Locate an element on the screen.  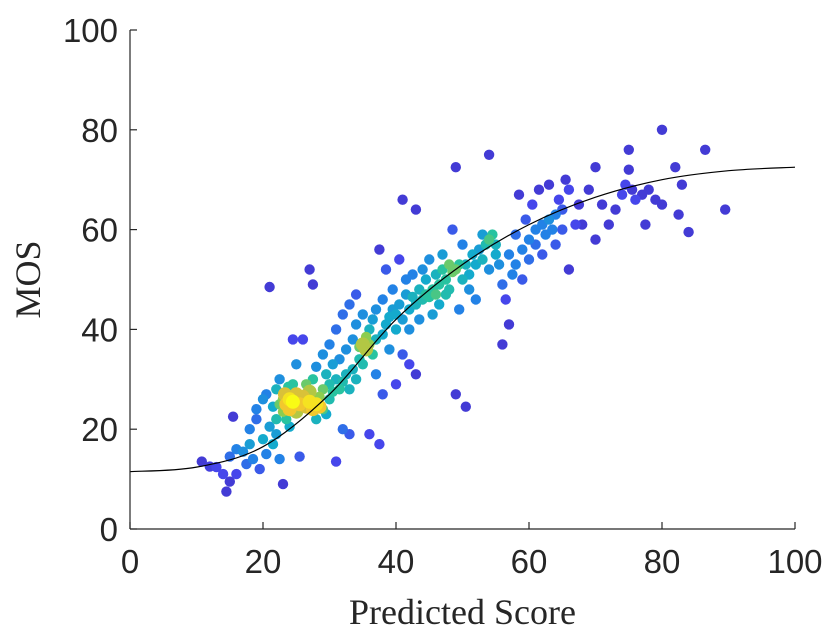
y-axis-title: MOS is located at coordinates (28, 279).